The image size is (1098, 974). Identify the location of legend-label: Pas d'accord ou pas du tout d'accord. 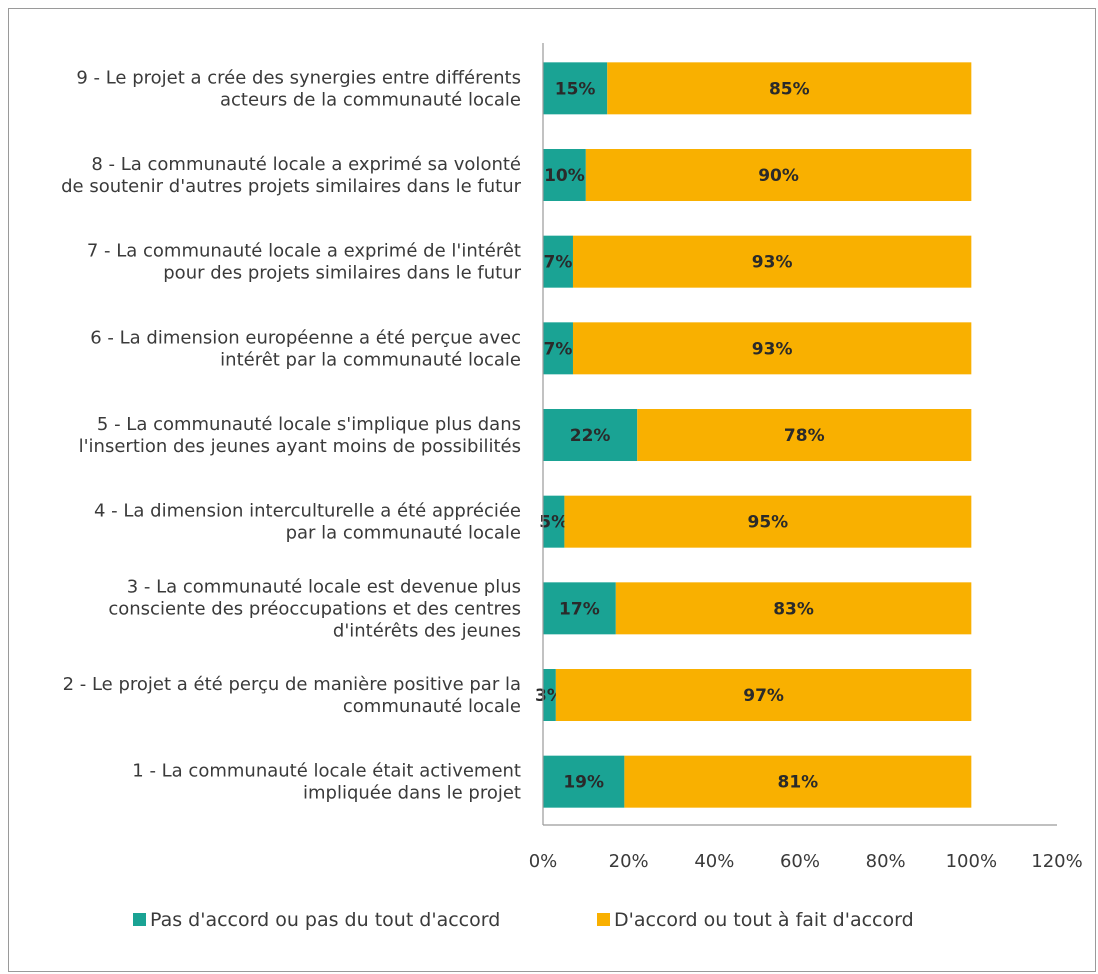
(325, 920).